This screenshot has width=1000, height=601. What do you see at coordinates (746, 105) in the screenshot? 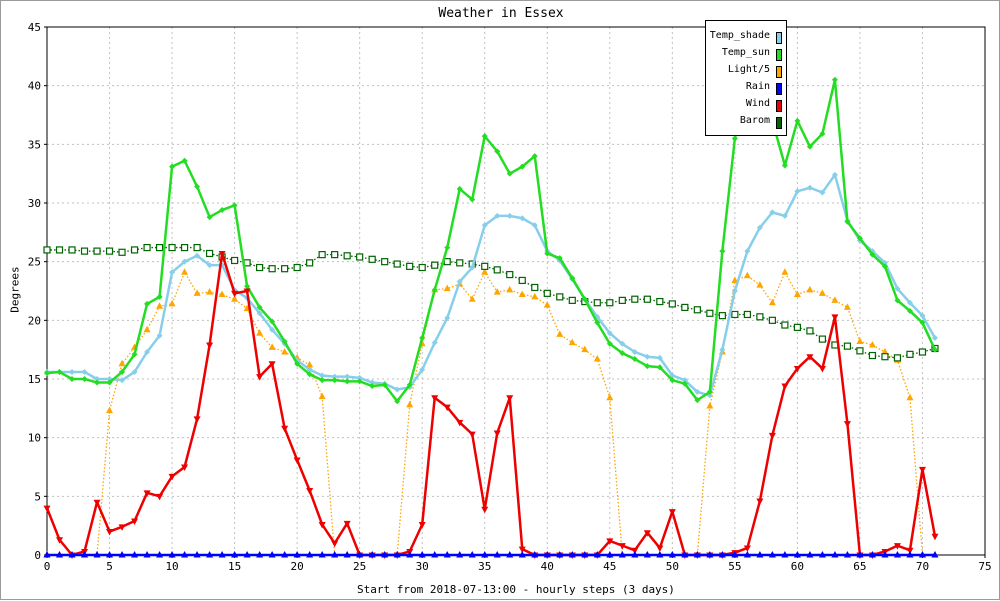
I see `legend-item: Wind` at bounding box center [746, 105].